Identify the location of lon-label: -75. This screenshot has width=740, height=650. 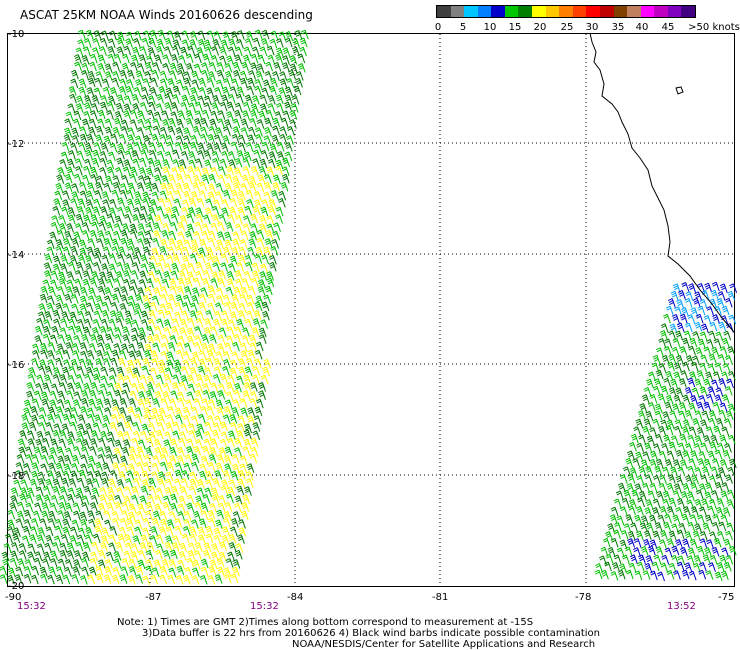
(726, 597).